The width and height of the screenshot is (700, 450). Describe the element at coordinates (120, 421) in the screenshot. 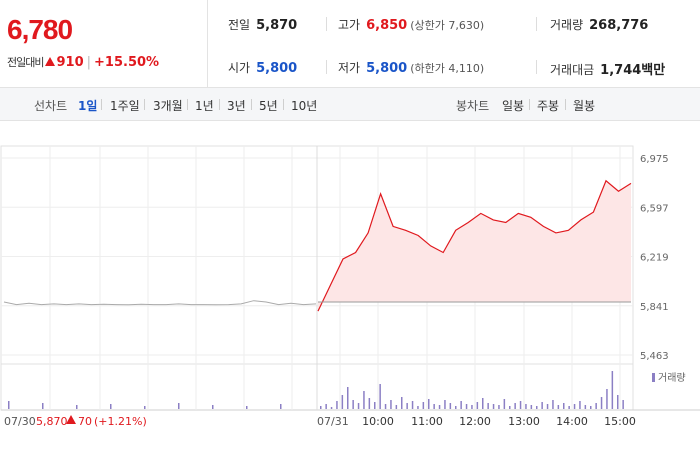

I see `prev-day-pct: (+1.21%)` at that location.